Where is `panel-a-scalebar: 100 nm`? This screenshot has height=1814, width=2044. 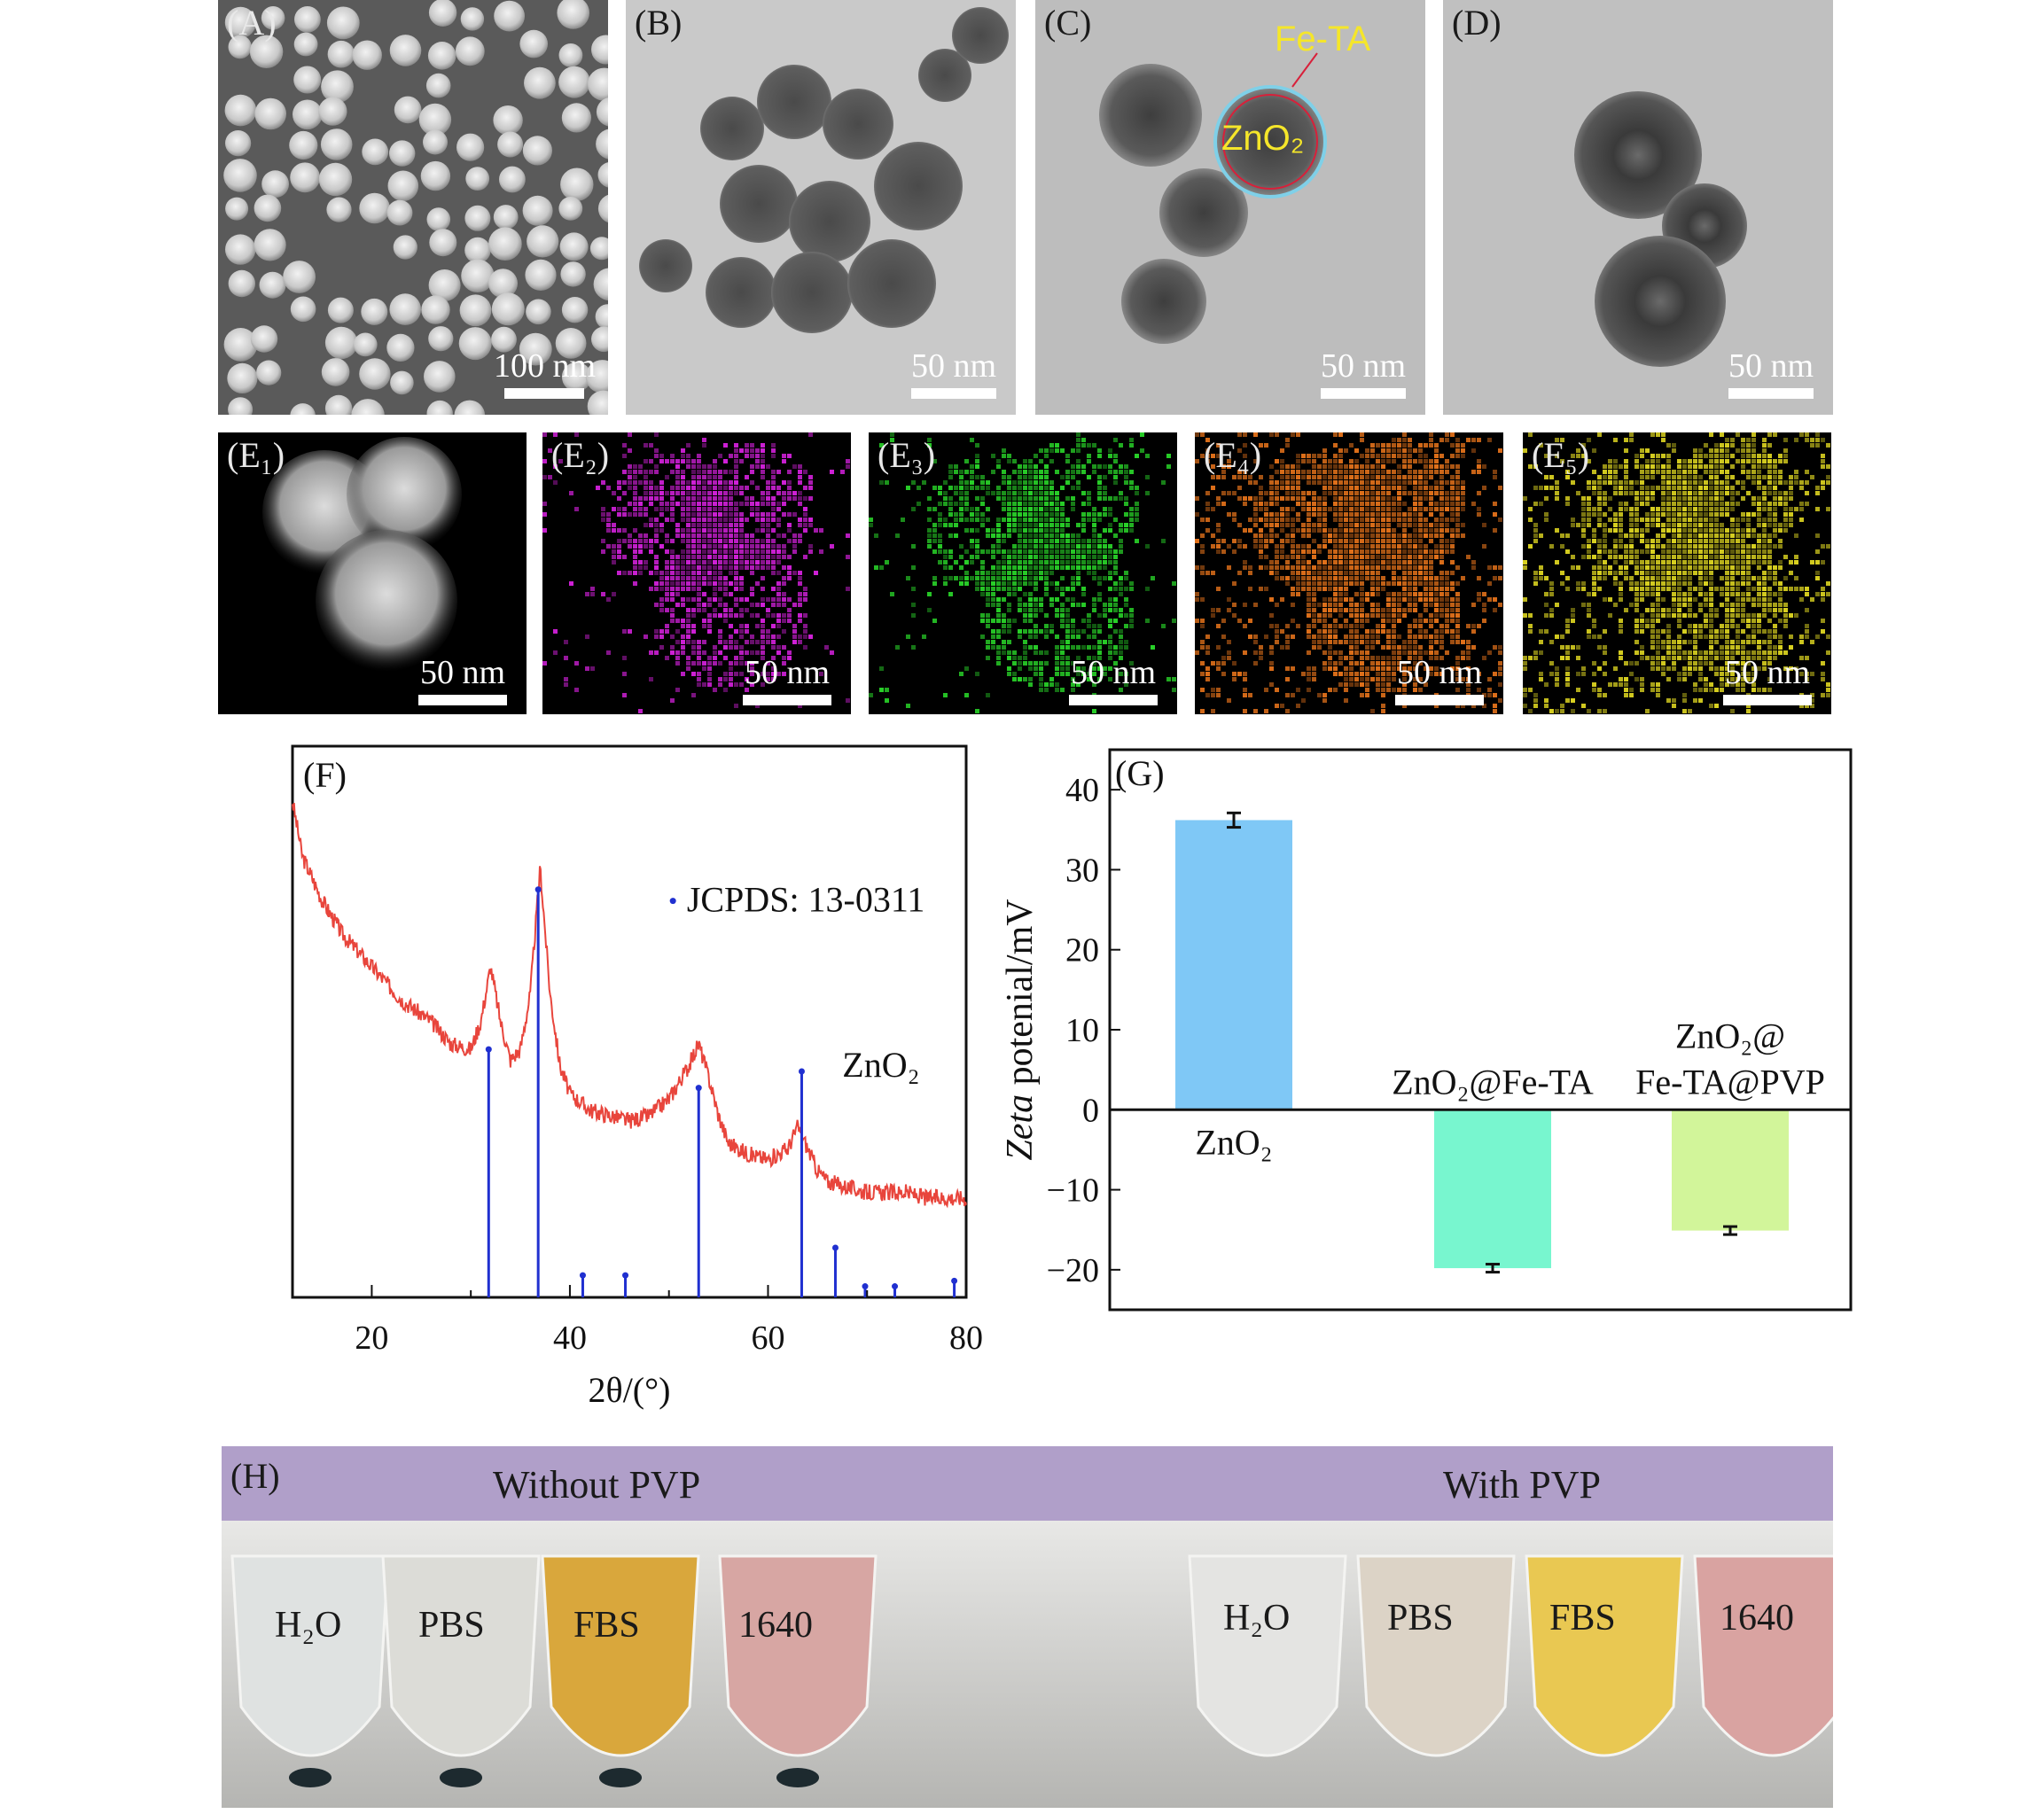
panel-a-scalebar: 100 nm is located at coordinates (545, 374).